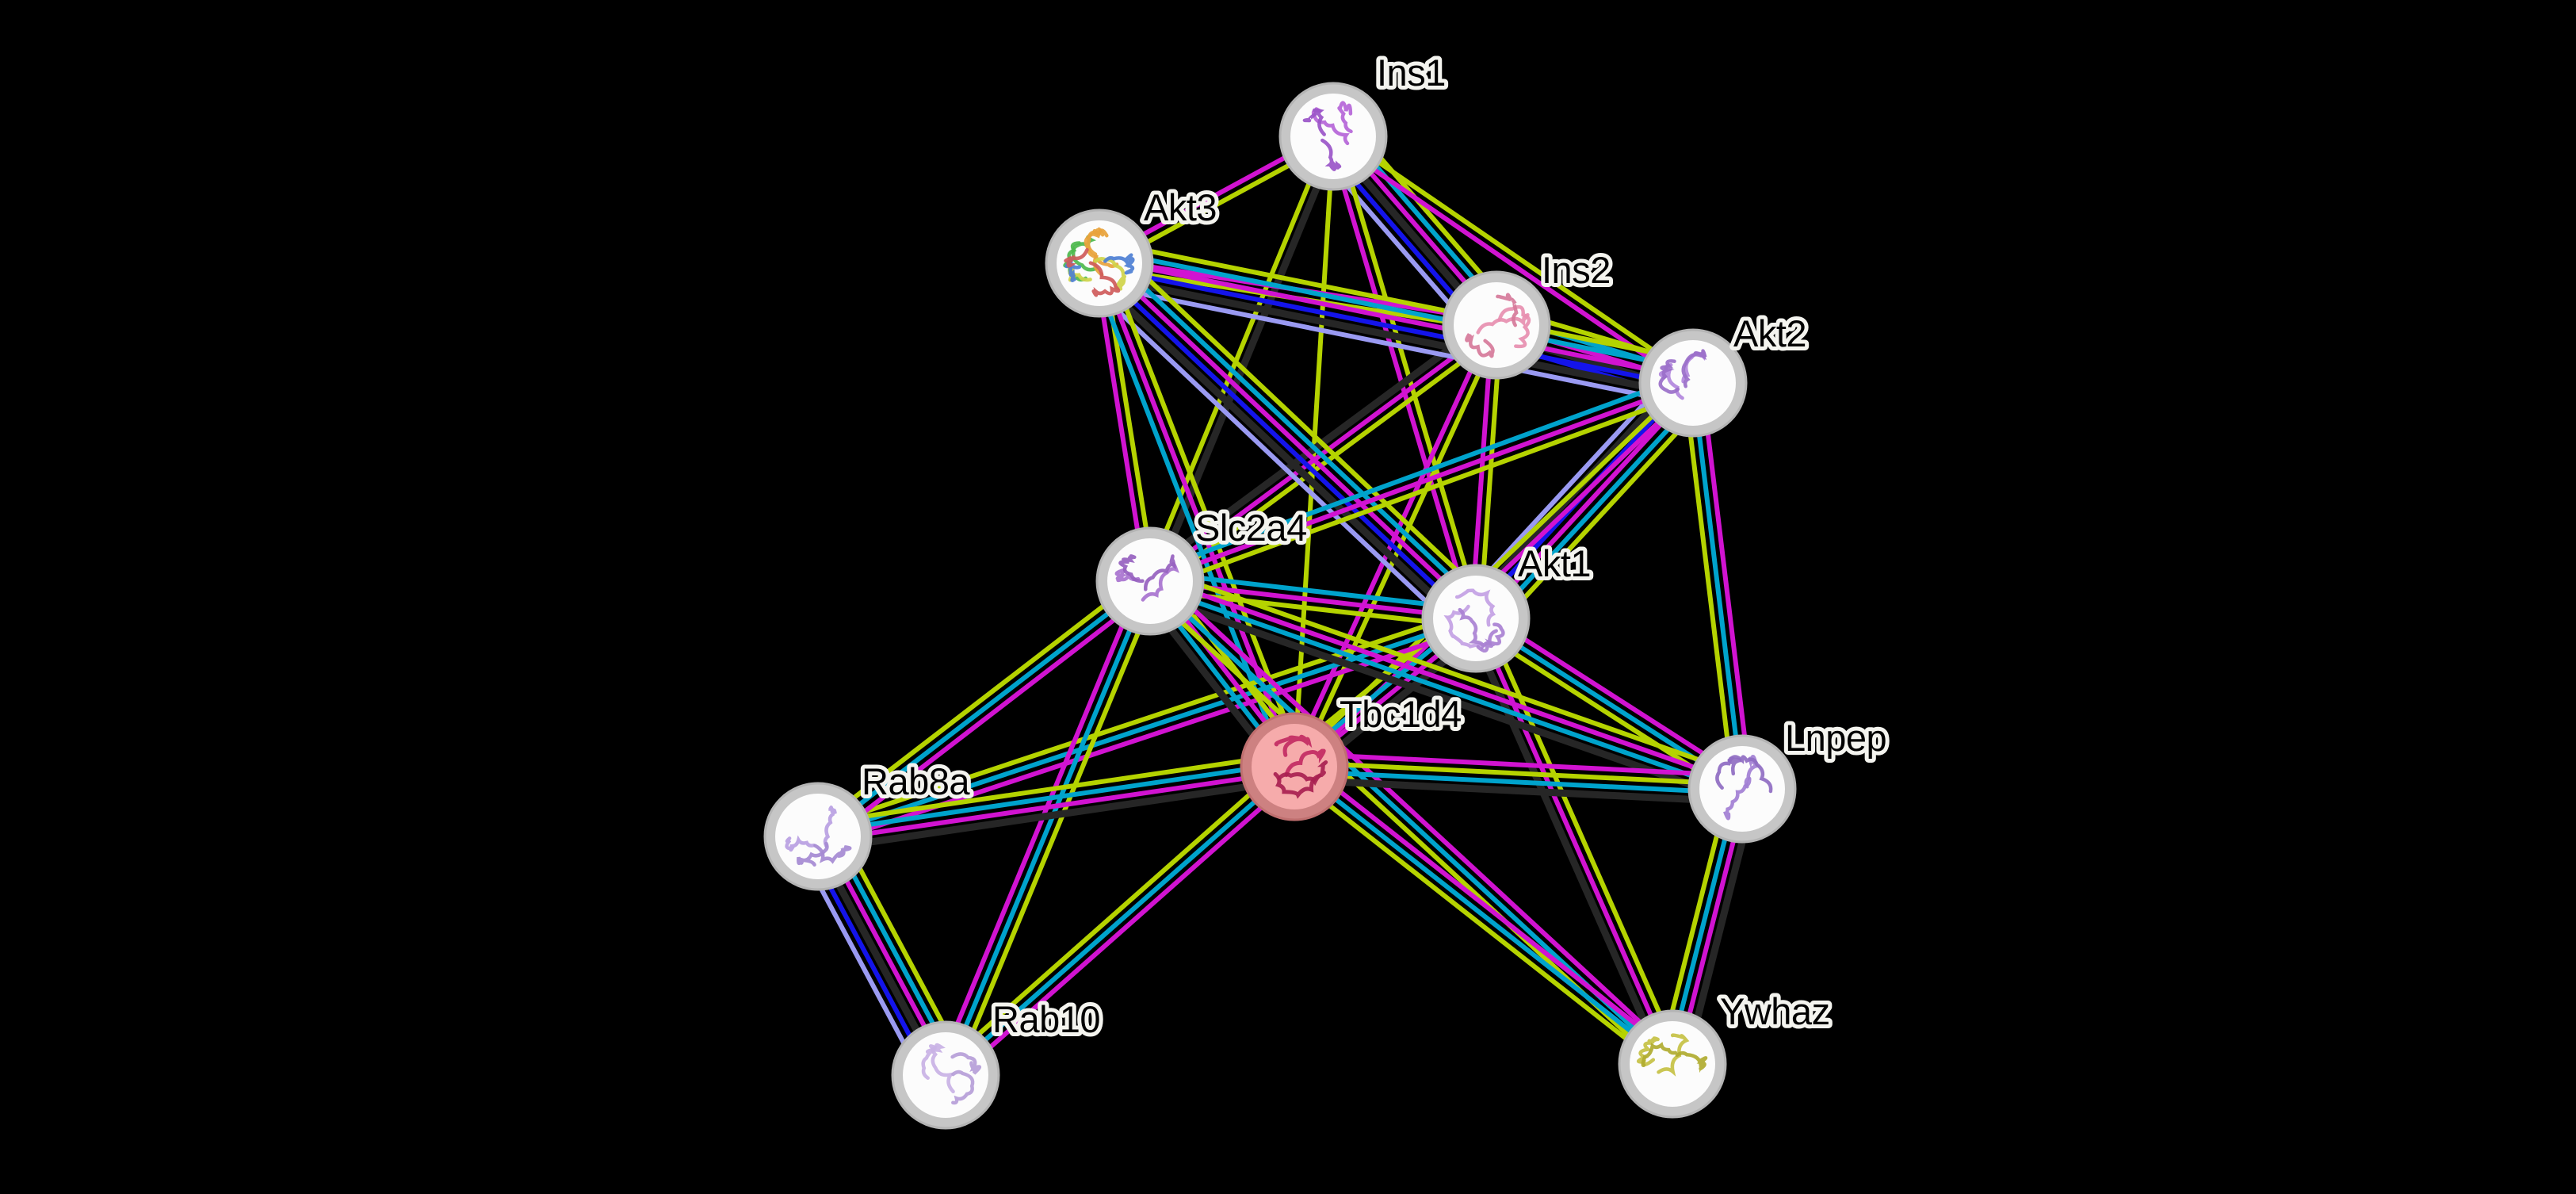  I want to click on edge-Slc2a4-Rab8a, so click(984, 709).